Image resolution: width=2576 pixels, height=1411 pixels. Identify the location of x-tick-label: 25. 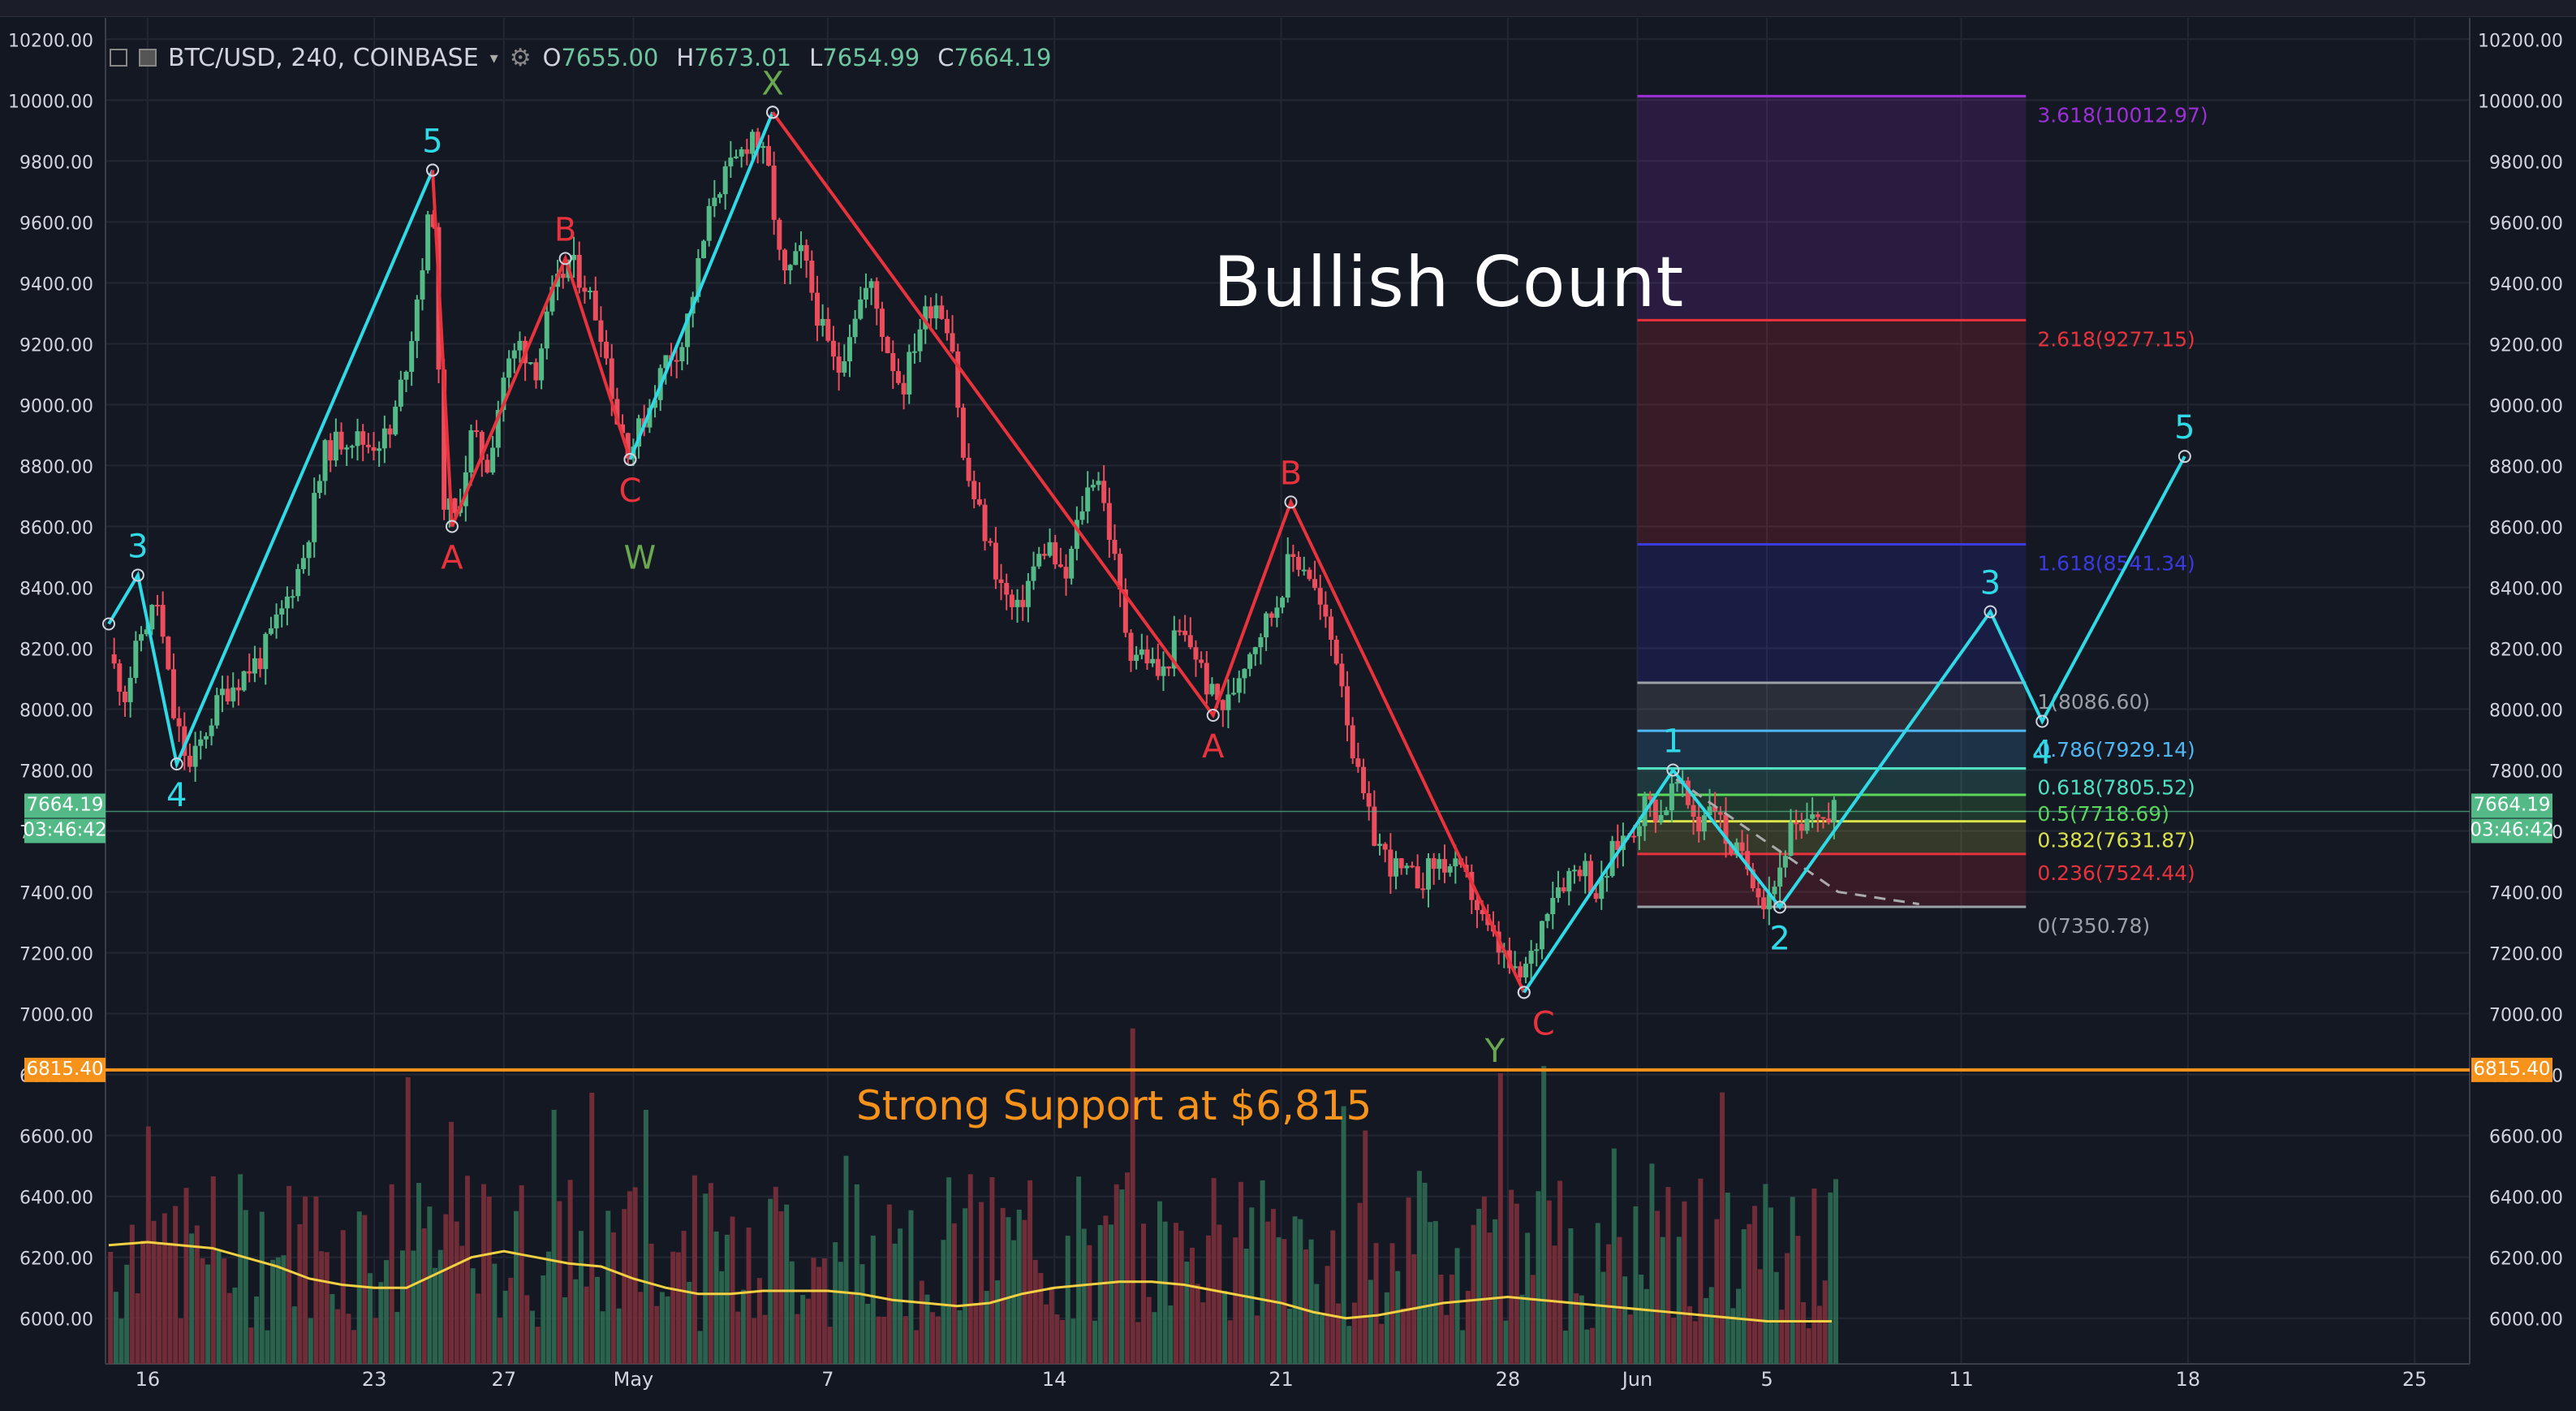
(2415, 1379).